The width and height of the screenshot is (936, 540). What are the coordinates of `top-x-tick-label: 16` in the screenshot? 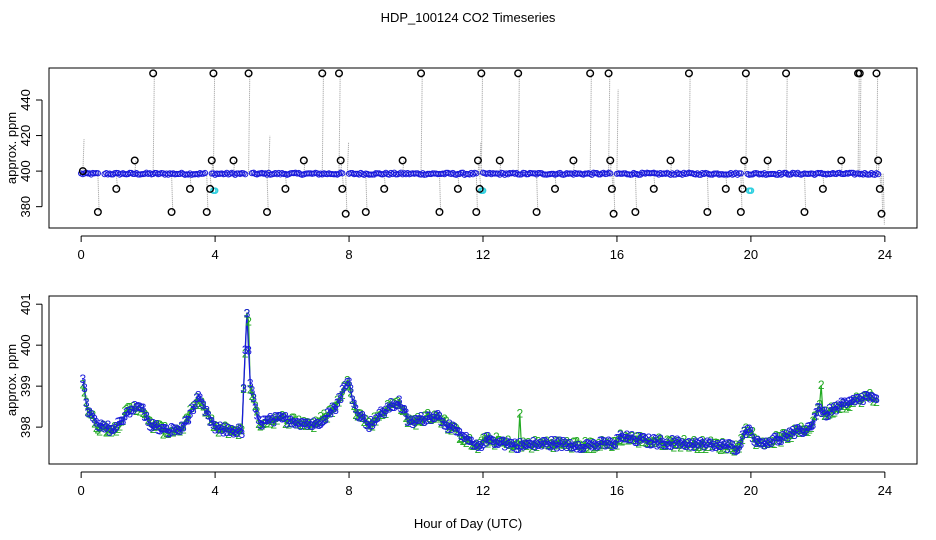 It's located at (617, 254).